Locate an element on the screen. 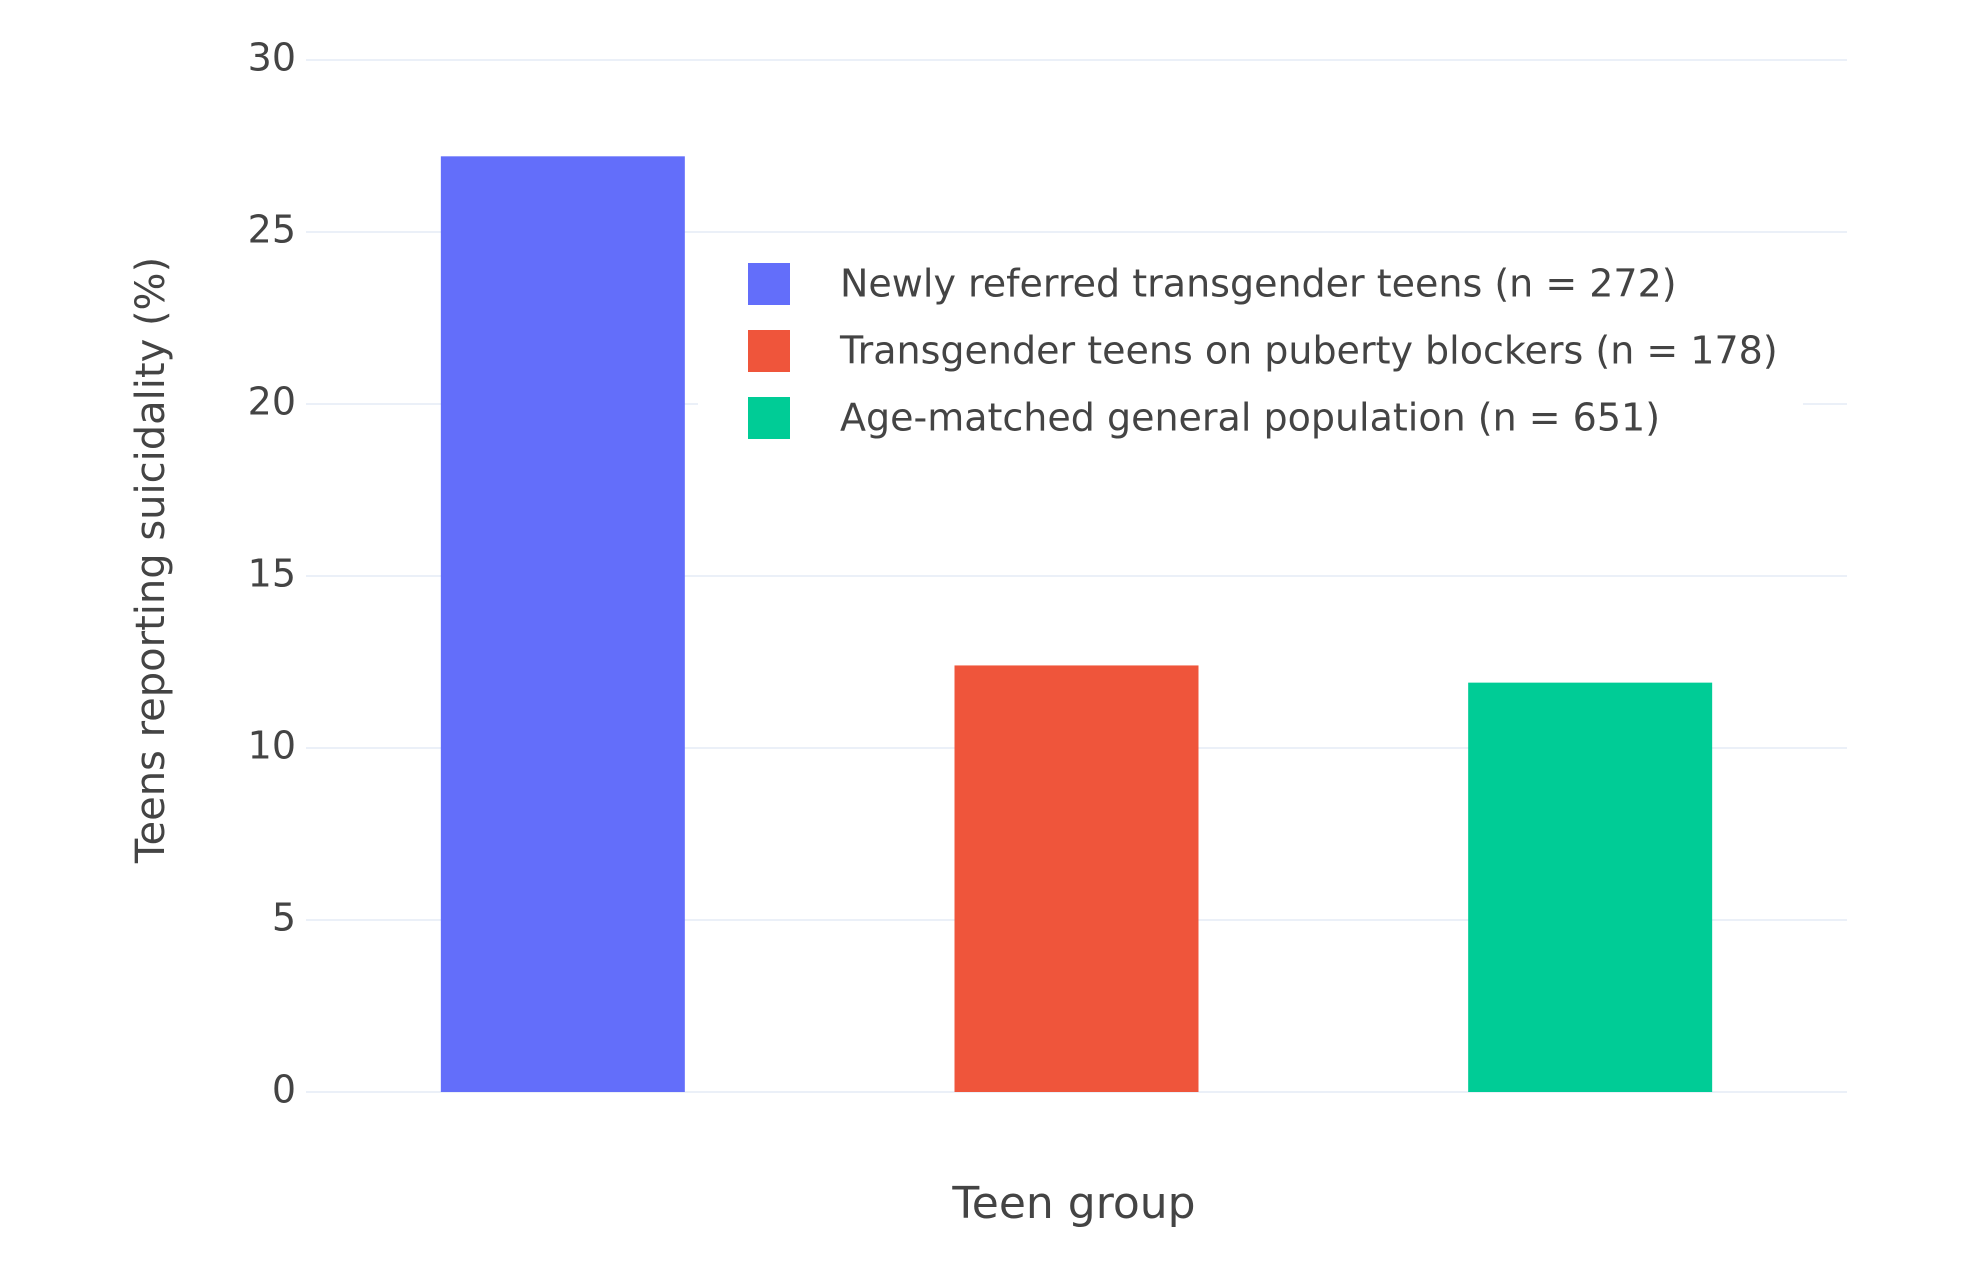 The width and height of the screenshot is (1987, 1273). y-tick-label: 10 is located at coordinates (272, 746).